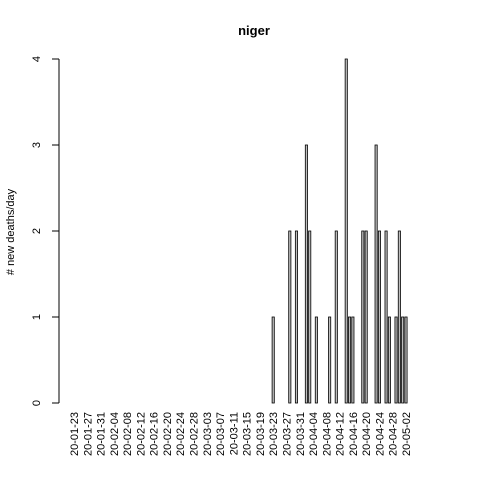 The image size is (480, 480). What do you see at coordinates (37, 59) in the screenshot?
I see `y-tick-label: 4` at bounding box center [37, 59].